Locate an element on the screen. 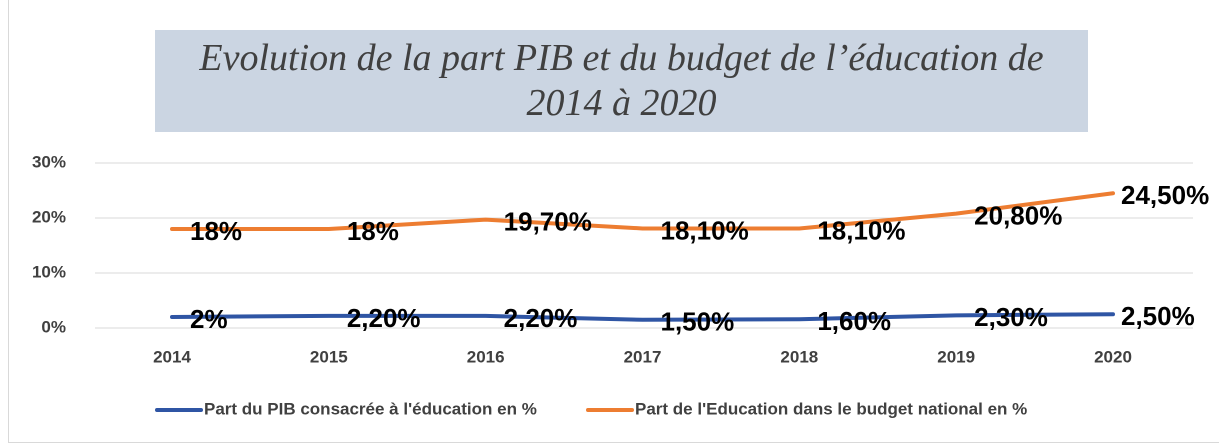 The image size is (1221, 445). data-label: 1,60% is located at coordinates (854, 321).